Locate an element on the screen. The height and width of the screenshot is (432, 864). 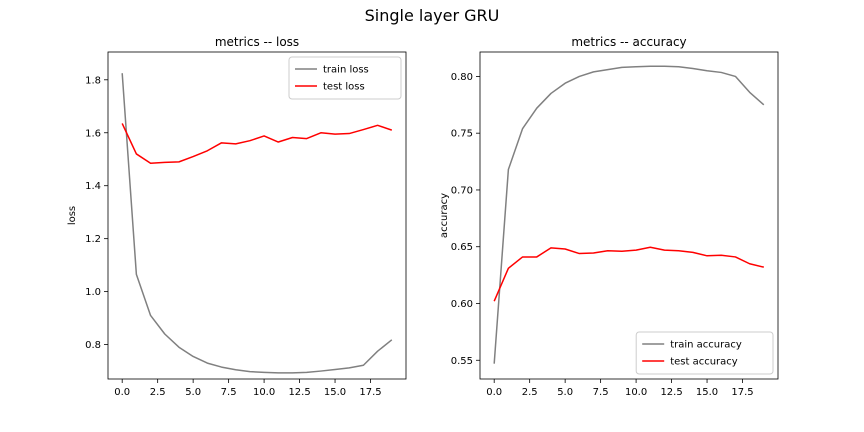
loss-chart-title: metrics -- loss is located at coordinates (257, 42).